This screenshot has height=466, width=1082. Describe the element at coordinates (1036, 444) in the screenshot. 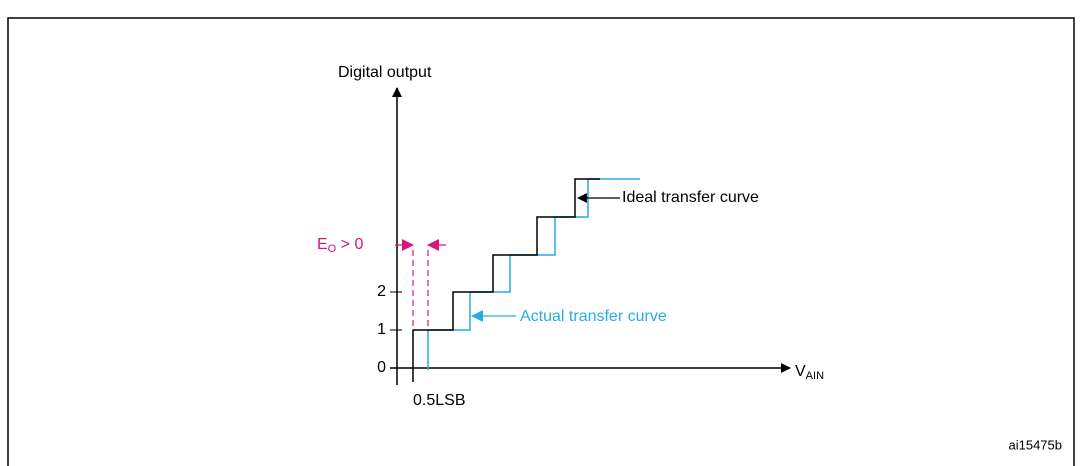

I see `figure-id: ai15475b` at that location.